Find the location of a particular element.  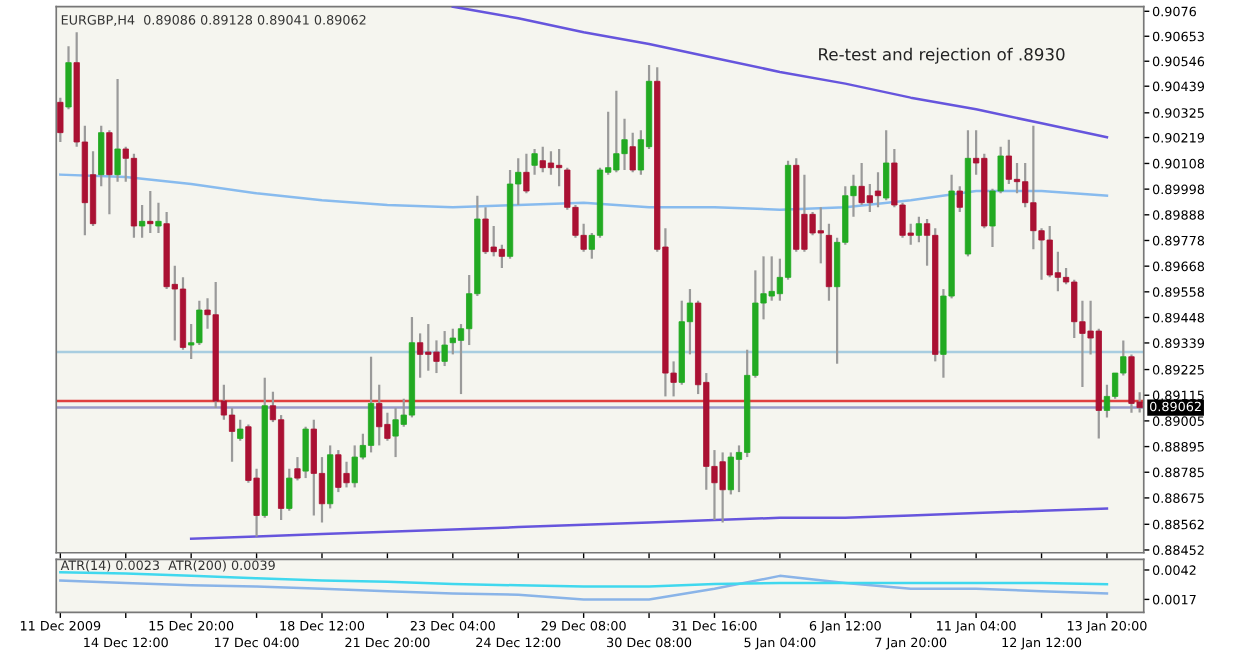

annotation: Re-test and rejection of .8930 is located at coordinates (942, 55).